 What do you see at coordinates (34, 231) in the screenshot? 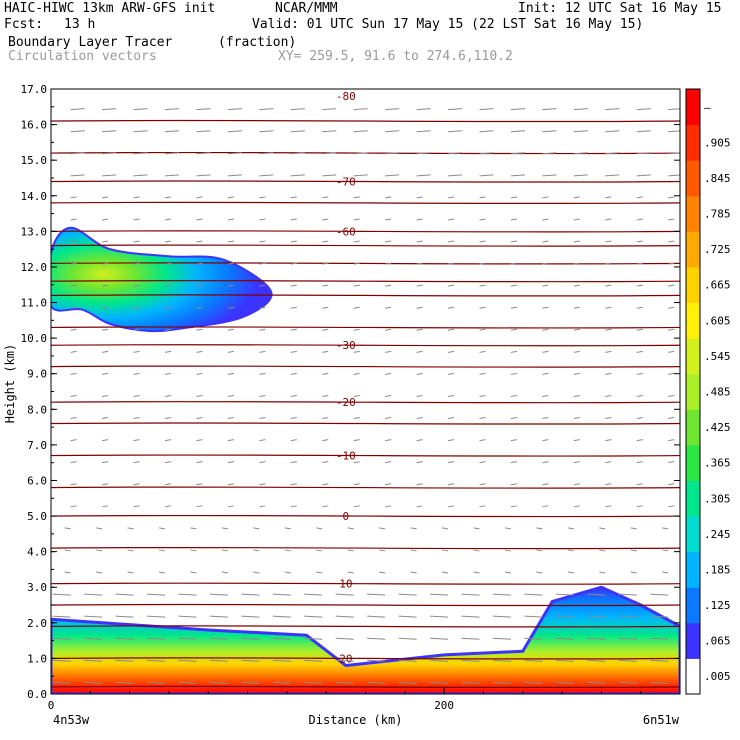
I see `y-tick-label: 13.0` at bounding box center [34, 231].